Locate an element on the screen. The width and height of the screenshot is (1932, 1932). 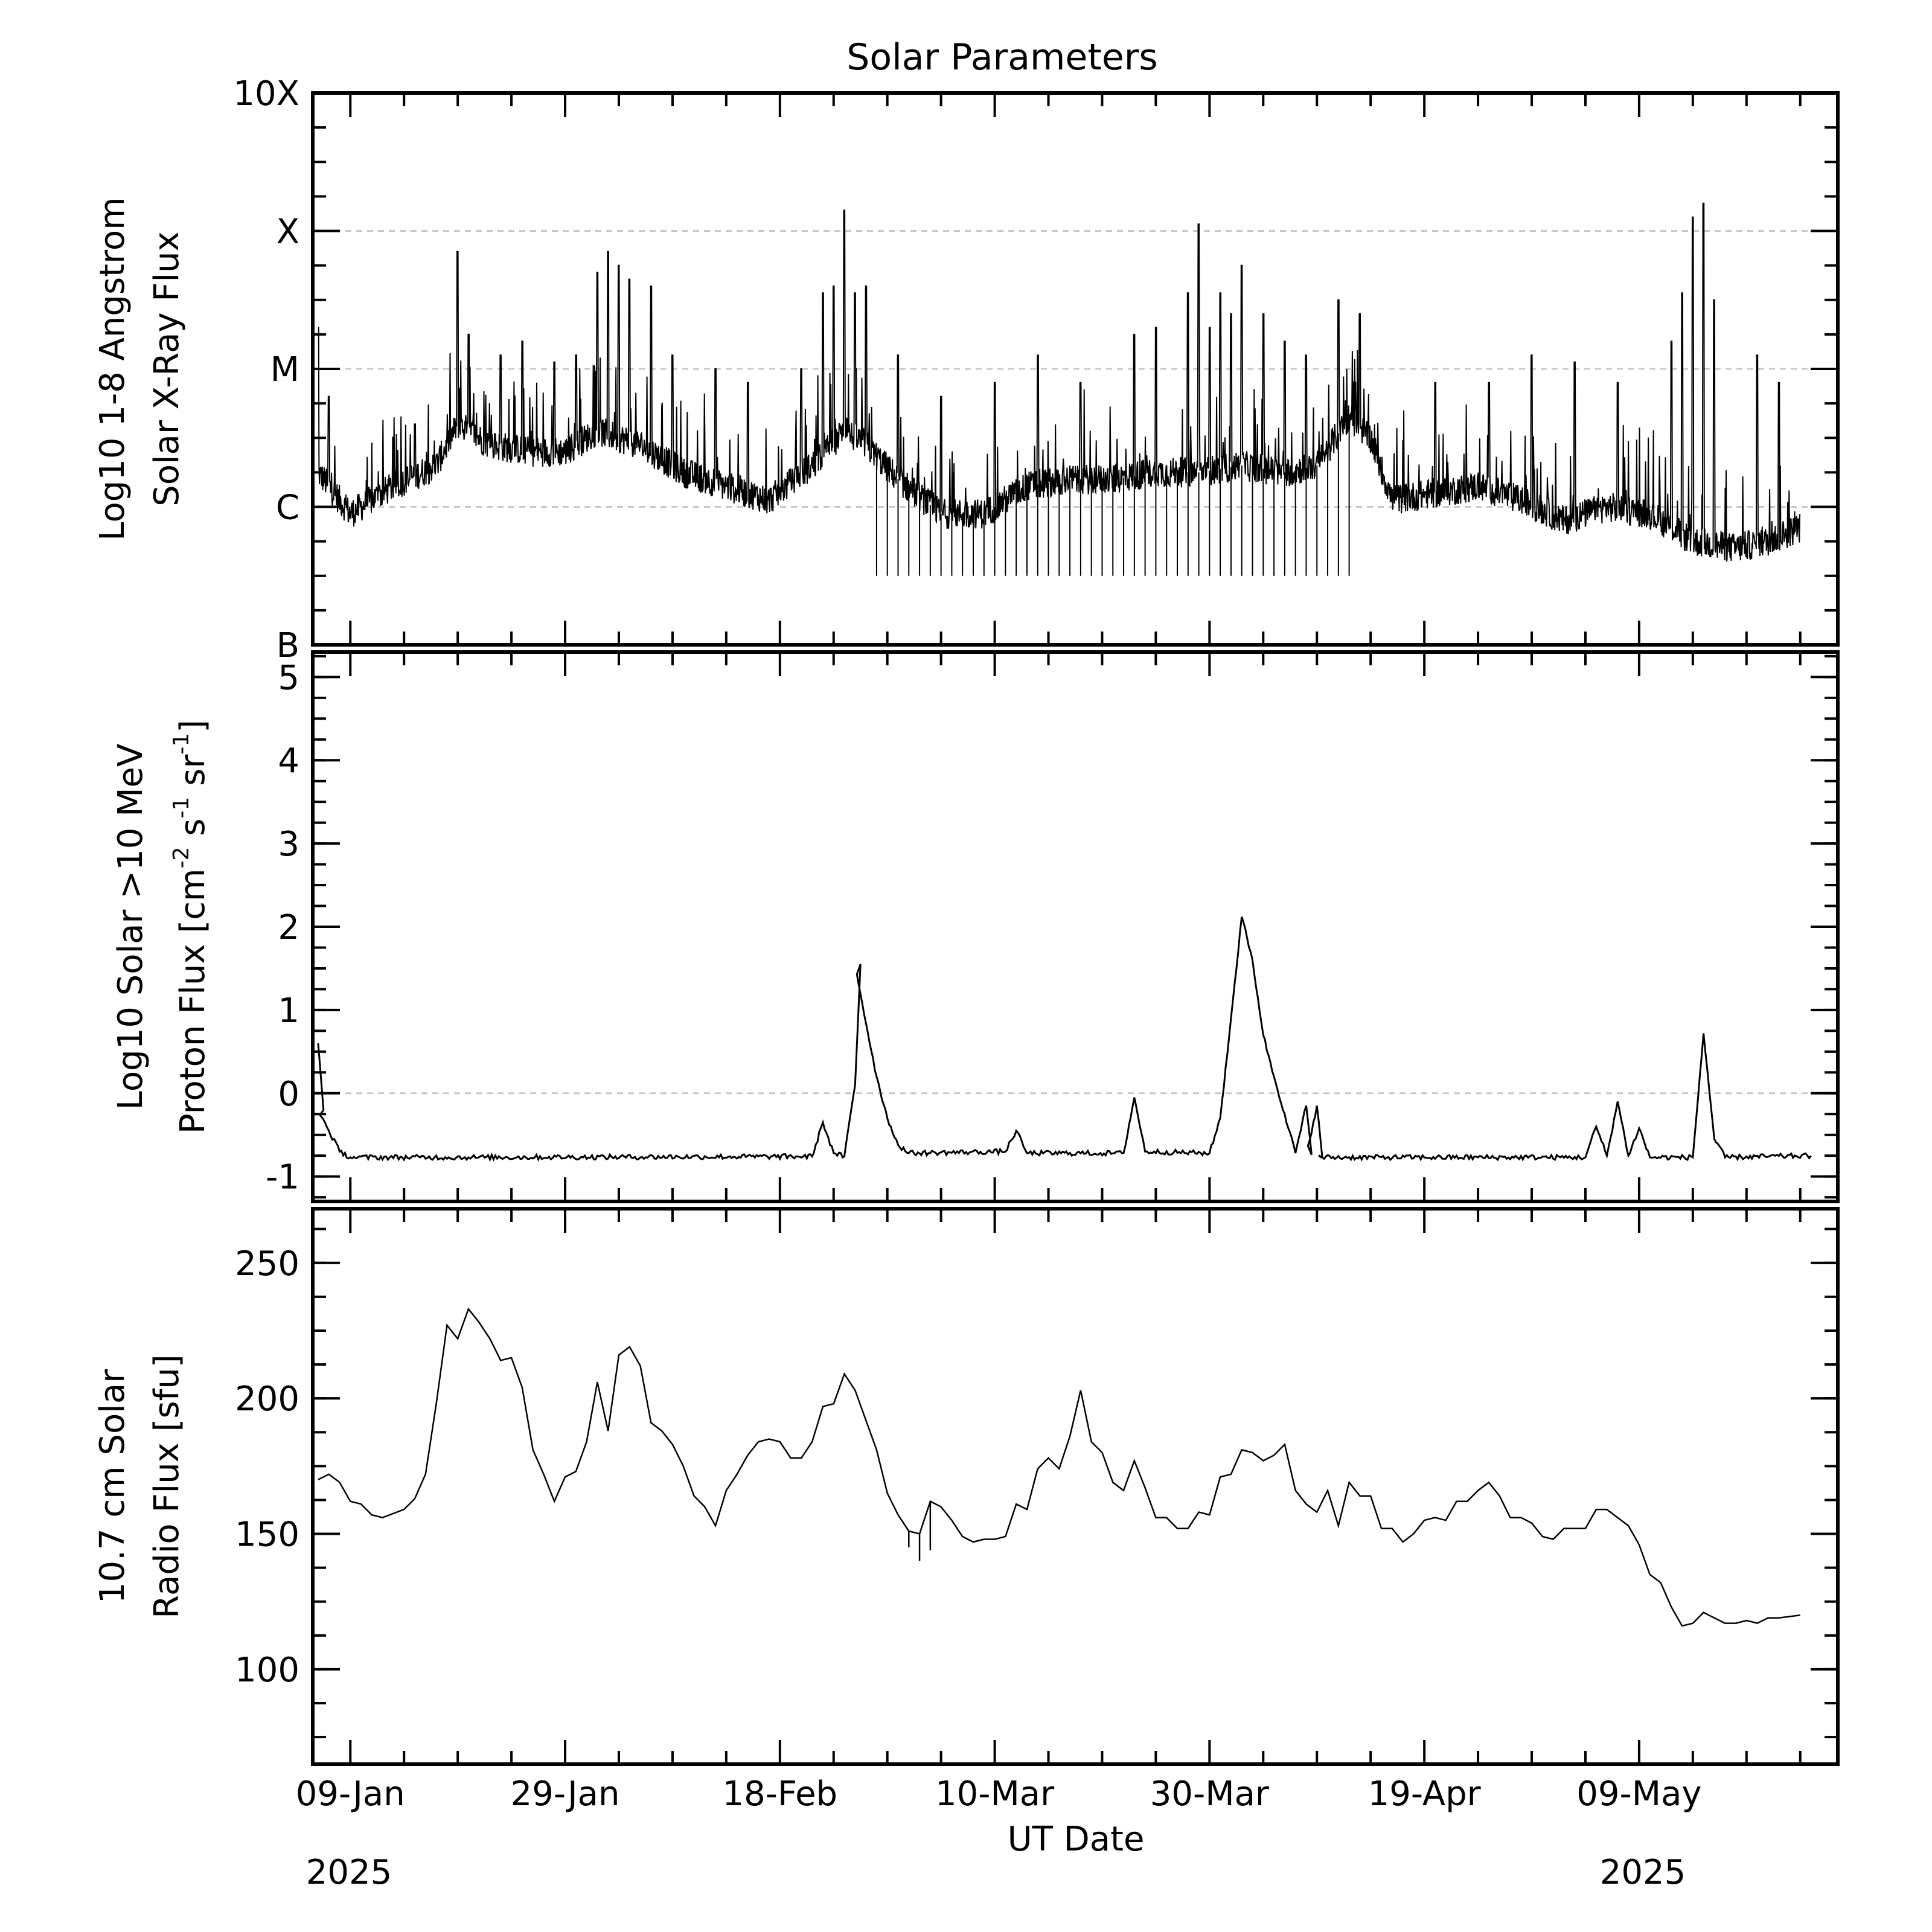
proton-ylabel-line2: Proton Flux [cm-2 s-1 sr-1] is located at coordinates (191, 927).